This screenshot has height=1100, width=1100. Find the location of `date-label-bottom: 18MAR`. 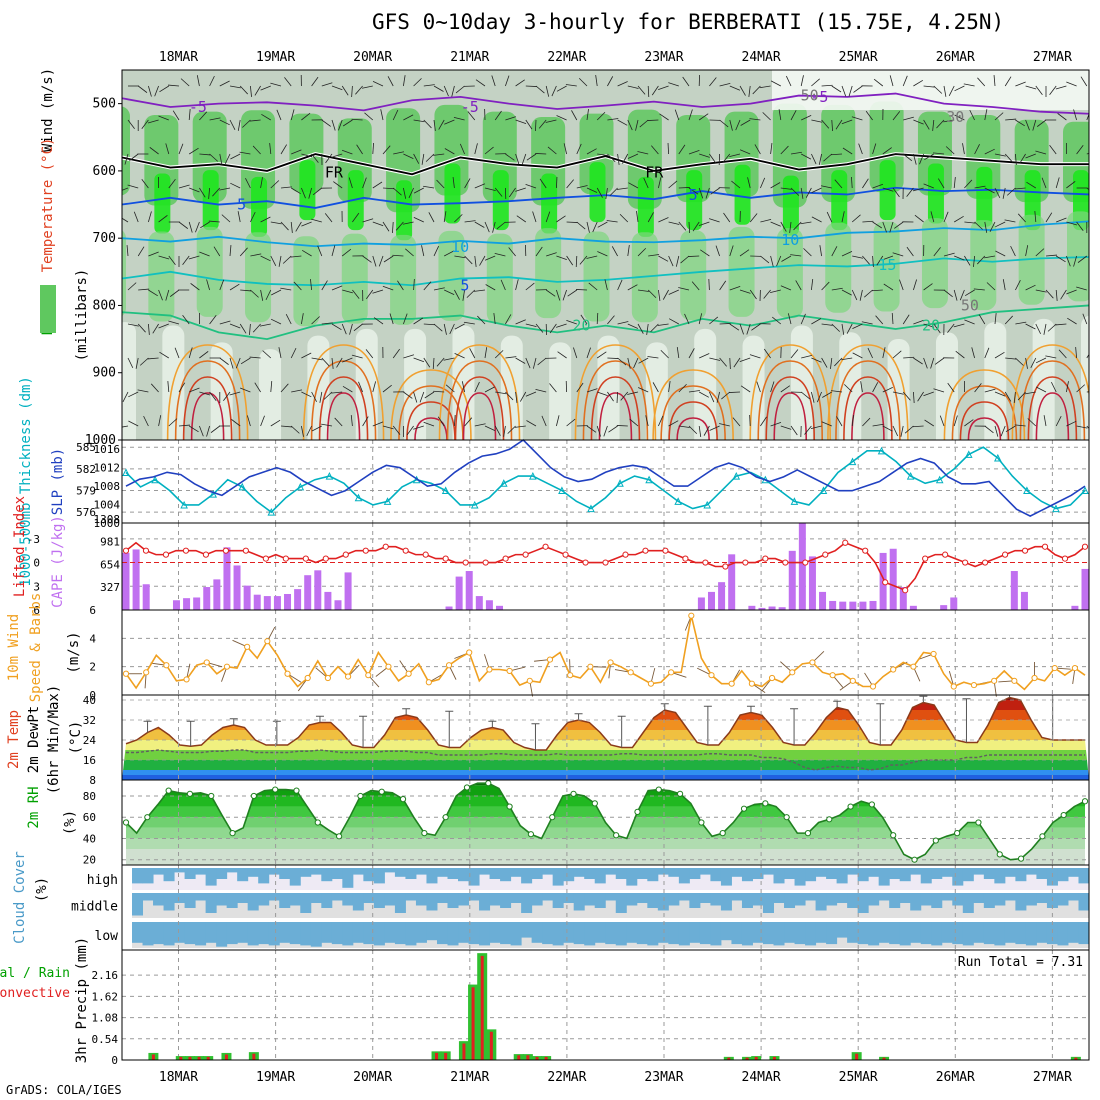

date-label-bottom: 18MAR is located at coordinates (178, 1077).